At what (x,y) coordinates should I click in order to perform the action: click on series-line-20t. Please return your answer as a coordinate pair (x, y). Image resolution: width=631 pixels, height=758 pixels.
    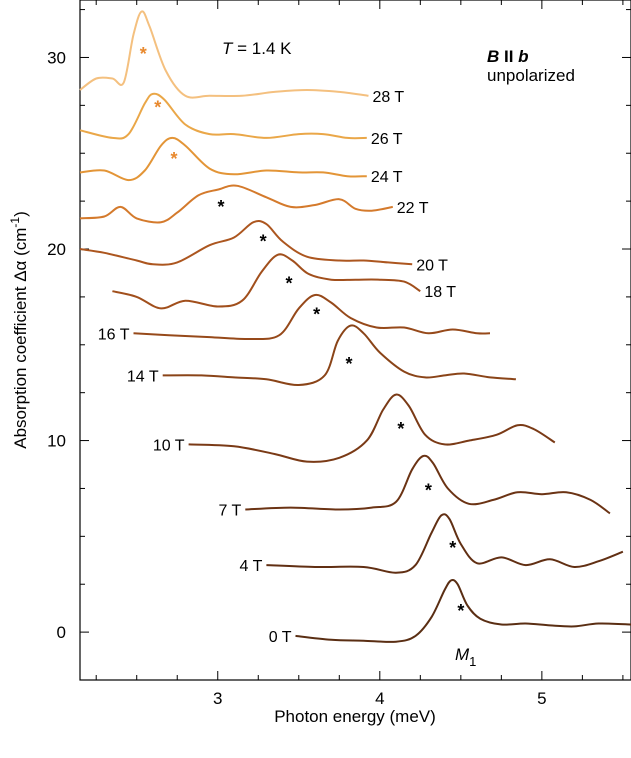
    Looking at the image, I should click on (246, 242).